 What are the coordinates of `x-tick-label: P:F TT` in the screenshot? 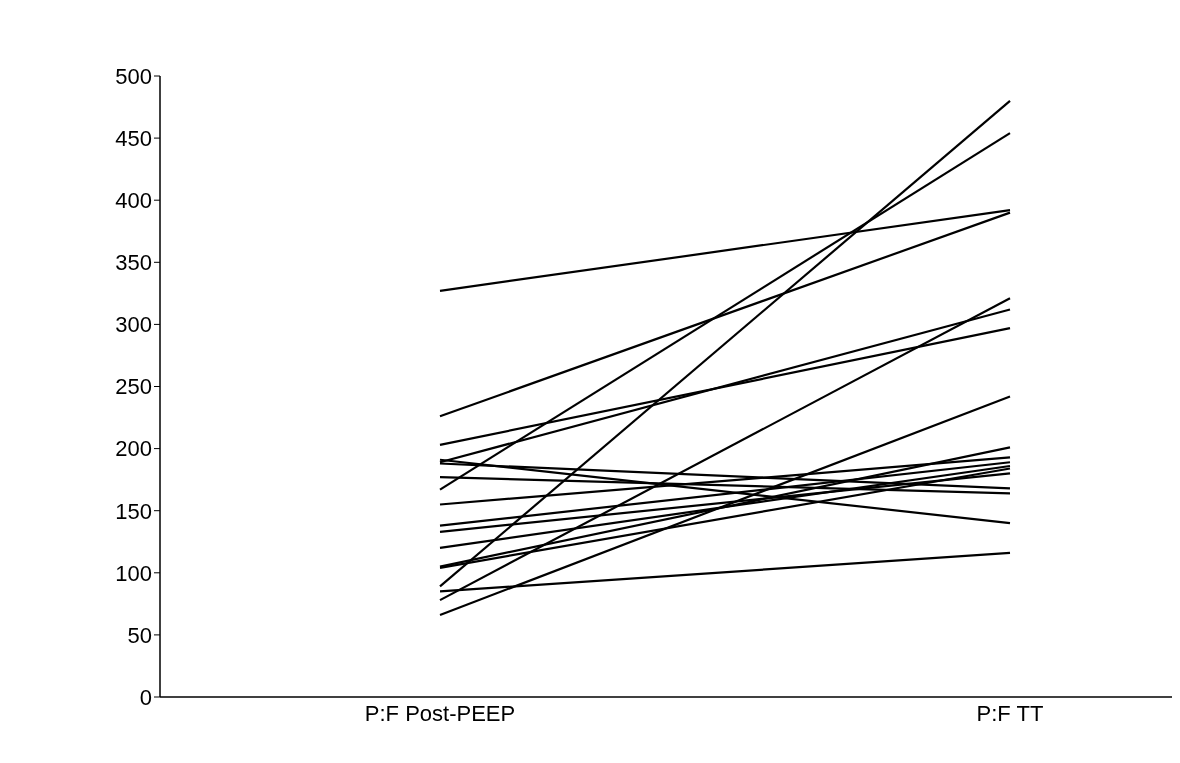 It's located at (1010, 713).